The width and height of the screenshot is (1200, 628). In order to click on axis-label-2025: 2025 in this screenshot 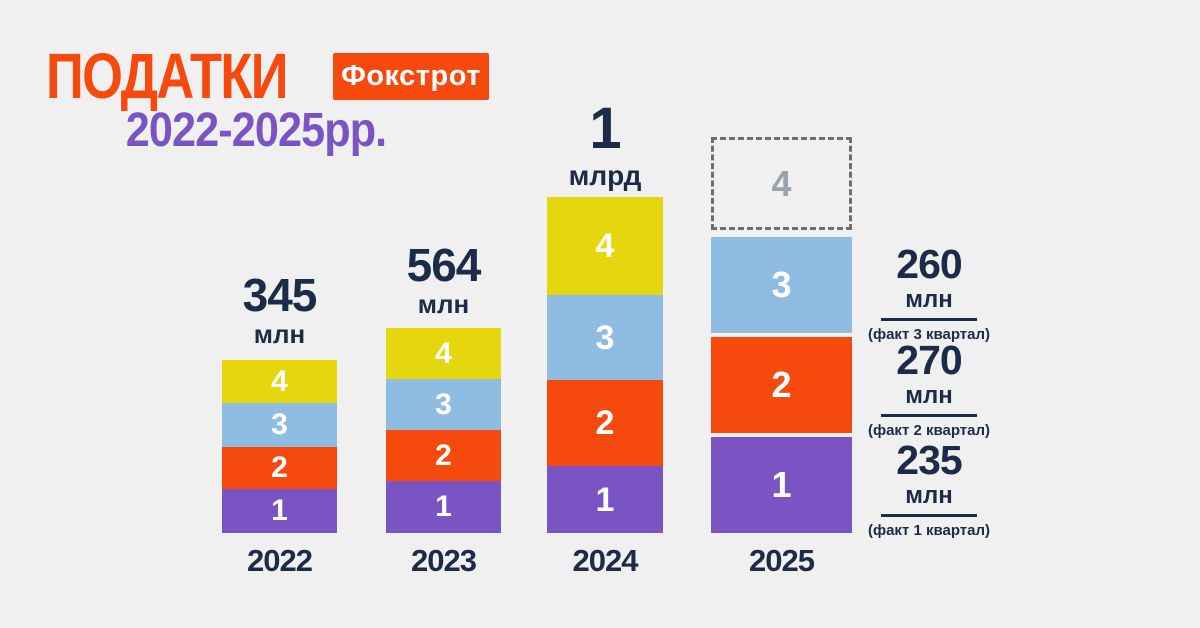, I will do `click(782, 560)`.